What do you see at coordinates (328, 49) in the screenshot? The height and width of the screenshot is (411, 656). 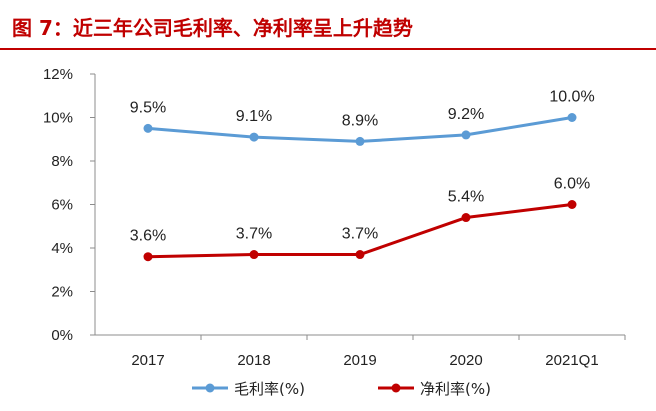 I see `title-rule` at bounding box center [328, 49].